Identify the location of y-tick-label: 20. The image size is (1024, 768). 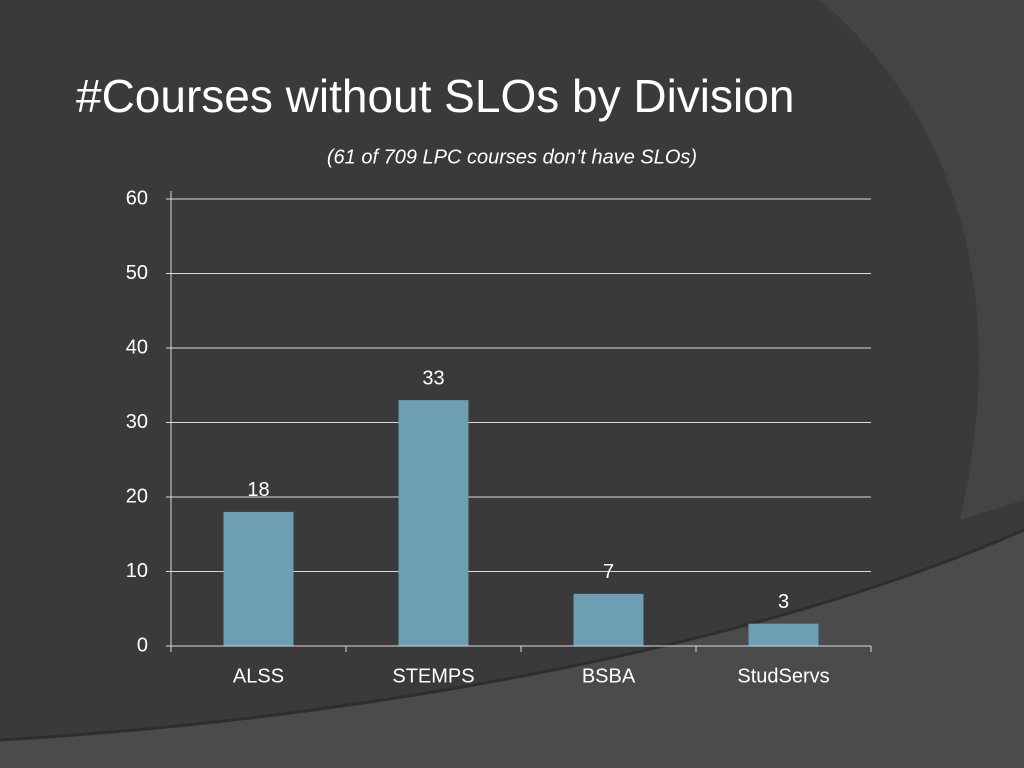
(137, 496).